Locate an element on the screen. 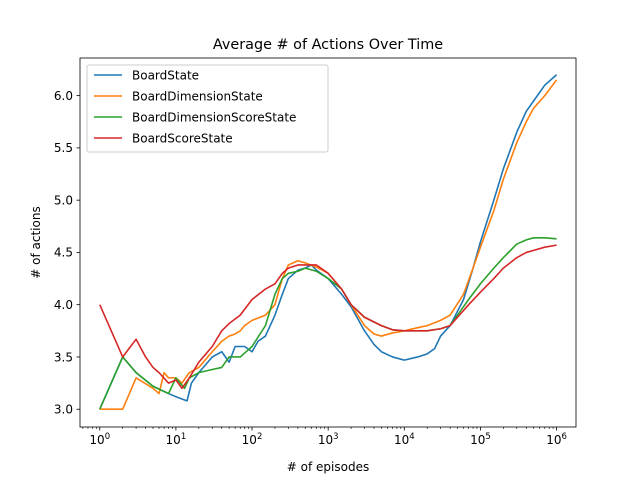 This screenshot has width=640, height=480. x-tick-label: 10⁶ is located at coordinates (556, 439).